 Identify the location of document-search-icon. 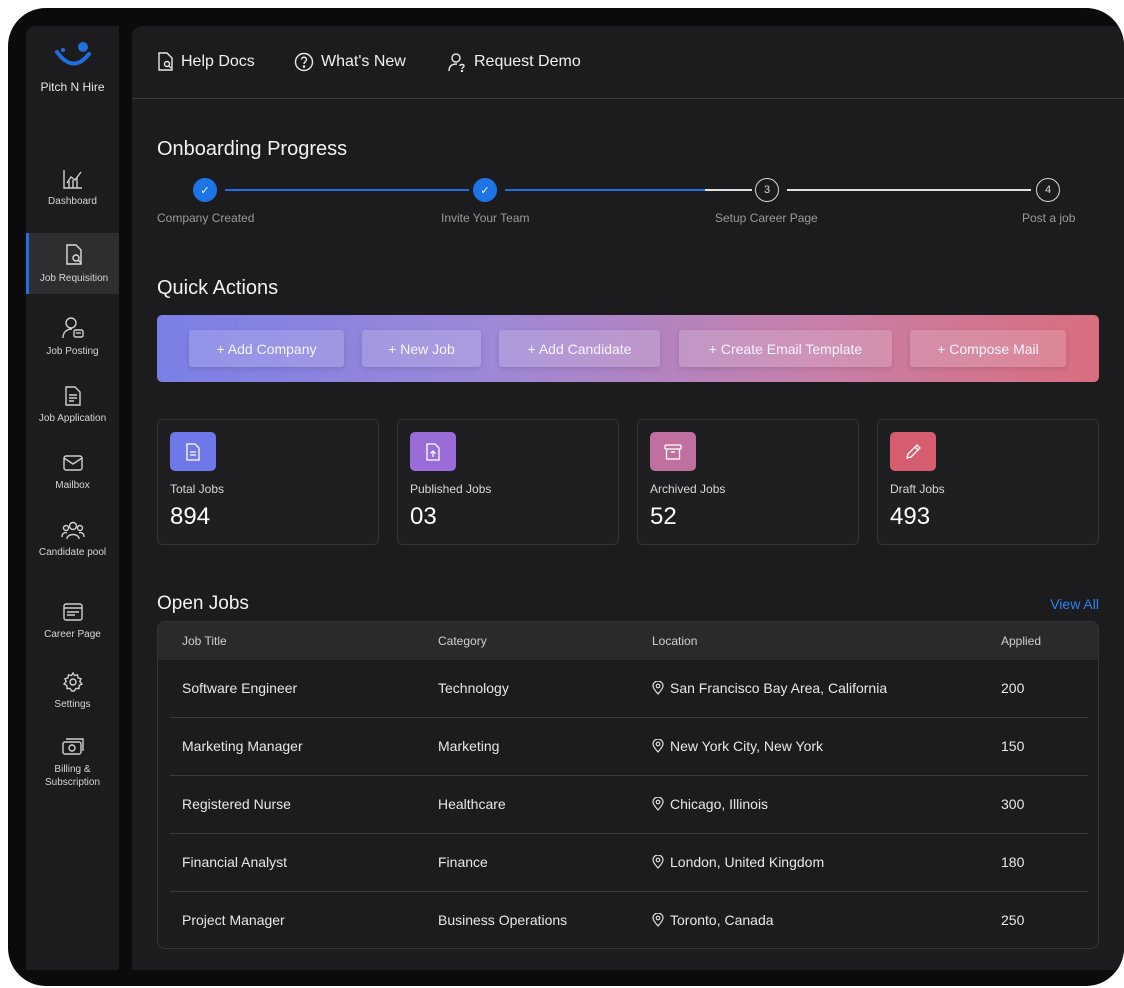
(165, 61).